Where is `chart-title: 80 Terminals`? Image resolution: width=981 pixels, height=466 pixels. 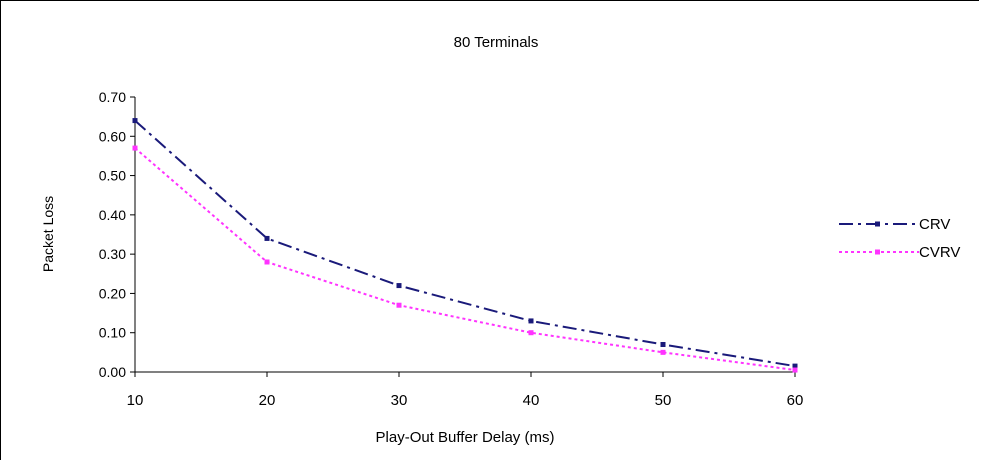
chart-title: 80 Terminals is located at coordinates (496, 42).